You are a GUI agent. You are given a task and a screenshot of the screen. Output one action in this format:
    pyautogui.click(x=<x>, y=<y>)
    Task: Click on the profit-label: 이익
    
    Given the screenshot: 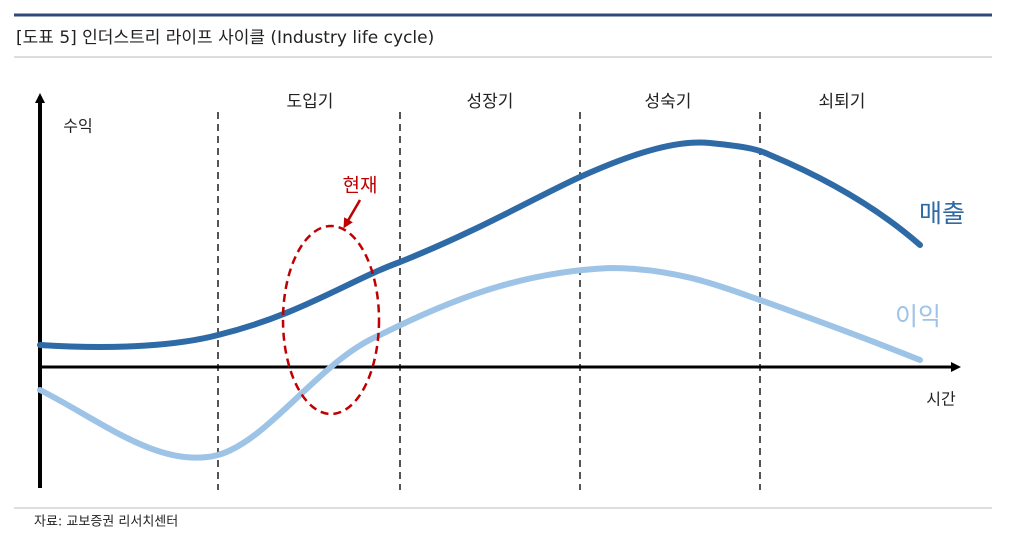 What is the action you would take?
    pyautogui.click(x=918, y=316)
    